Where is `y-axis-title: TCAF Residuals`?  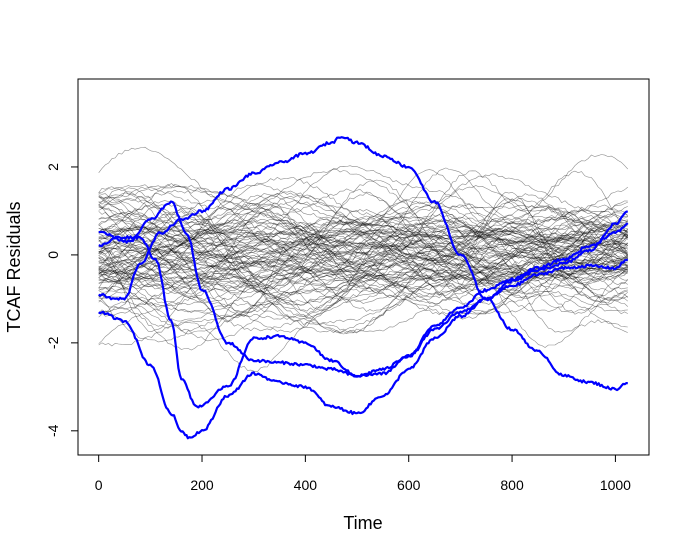
y-axis-title: TCAF Residuals is located at coordinates (14, 266).